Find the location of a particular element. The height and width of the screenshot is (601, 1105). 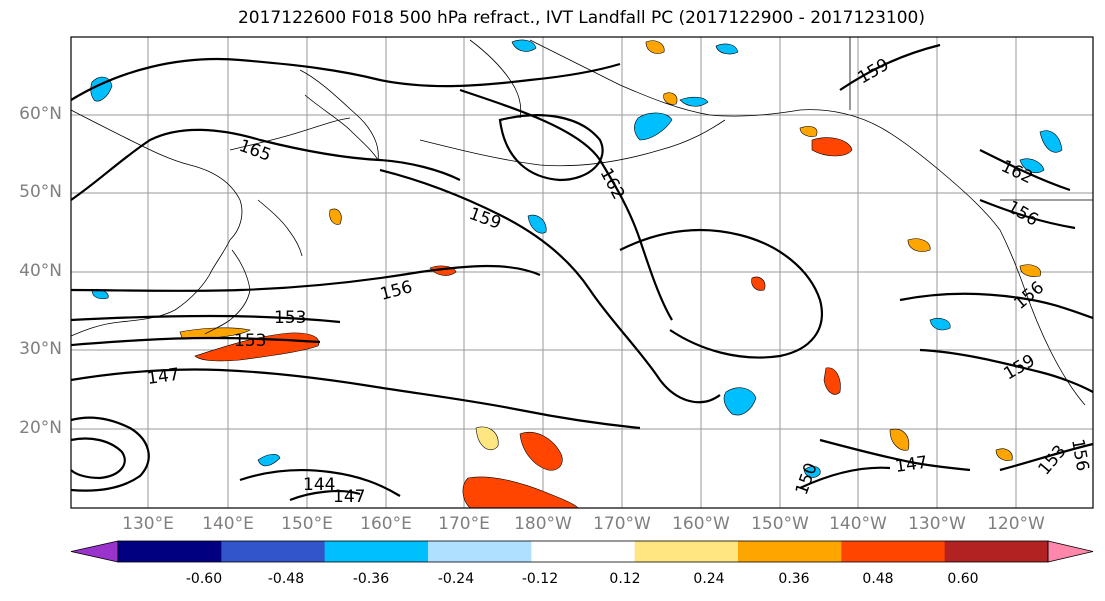

blue-patch-east is located at coordinates (940, 324).